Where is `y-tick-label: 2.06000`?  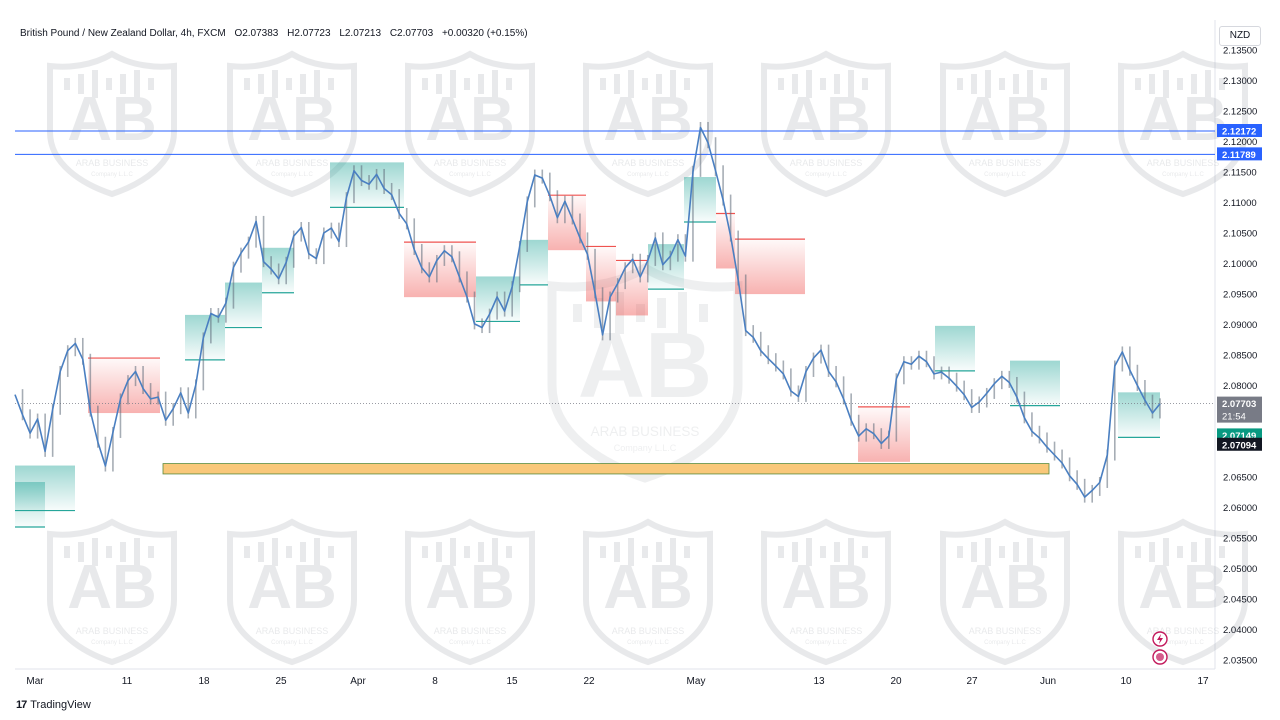 y-tick-label: 2.06000 is located at coordinates (1240, 508).